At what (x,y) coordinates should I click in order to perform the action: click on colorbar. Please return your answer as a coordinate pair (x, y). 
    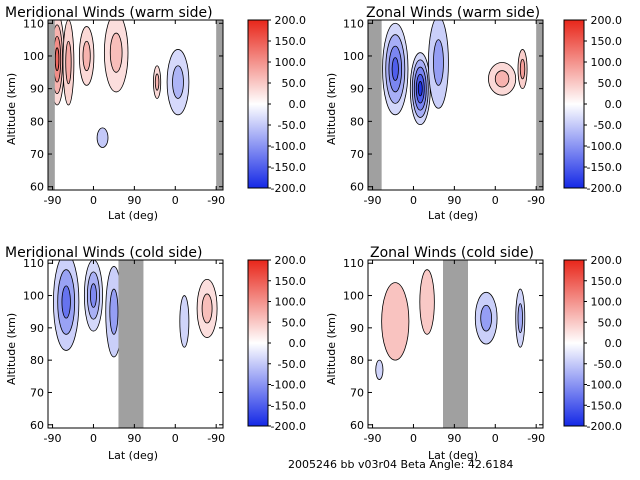
    Looking at the image, I should click on (574, 343).